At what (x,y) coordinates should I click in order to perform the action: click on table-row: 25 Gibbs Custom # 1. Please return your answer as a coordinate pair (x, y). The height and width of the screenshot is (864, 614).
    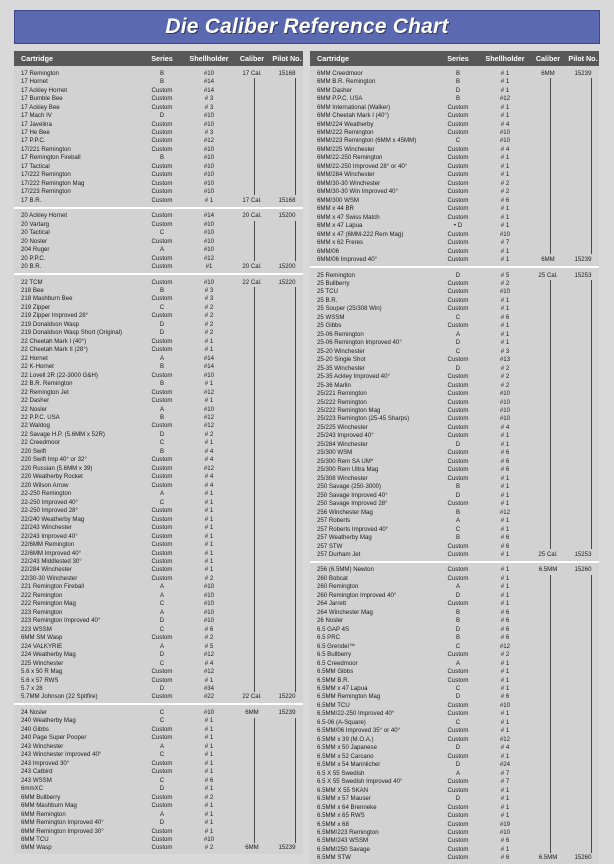
    Looking at the image, I should click on (454, 326).